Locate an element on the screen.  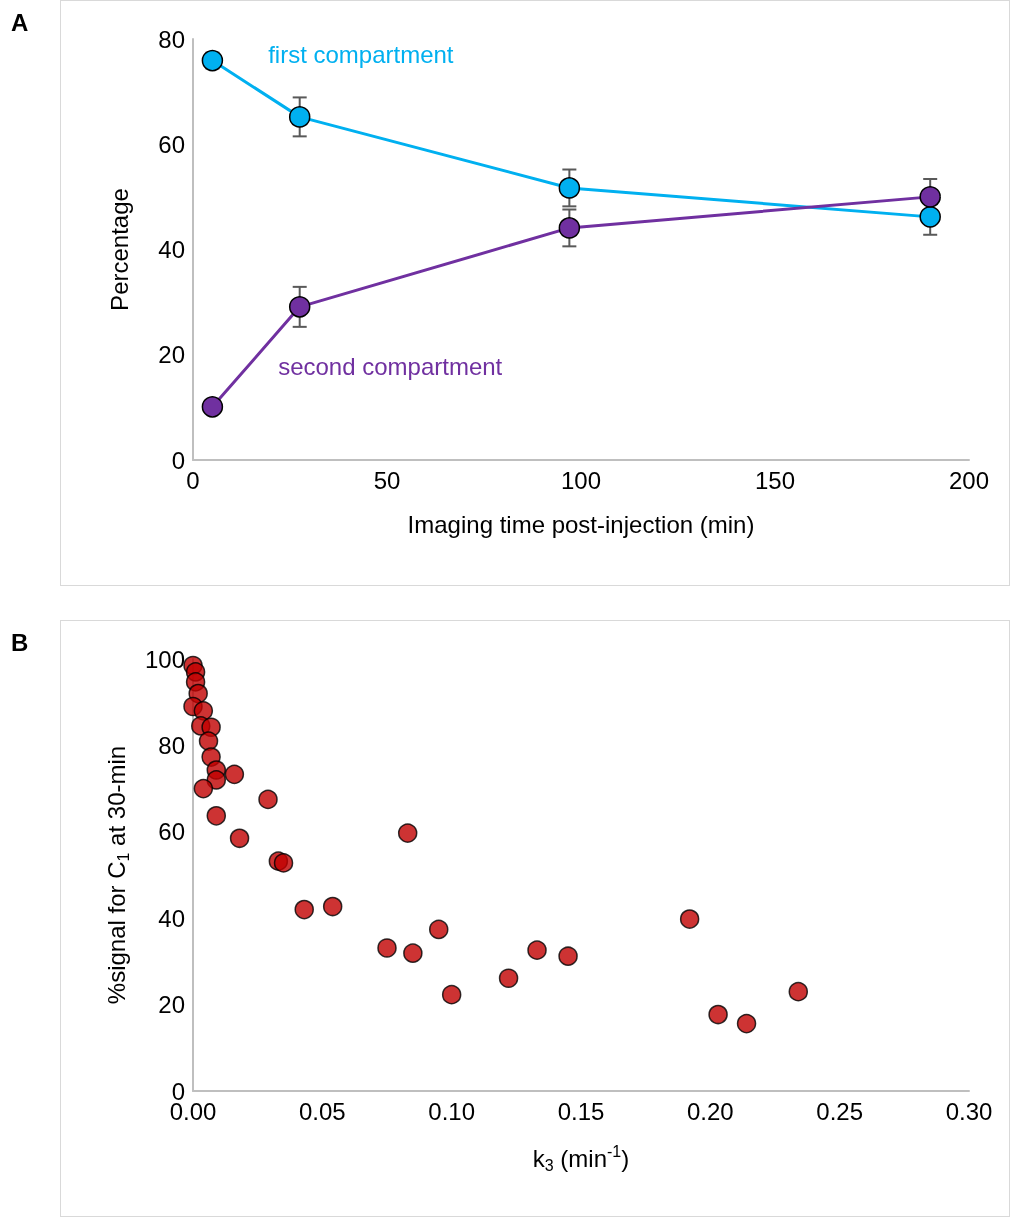
chart-title: A is located at coordinates (20, 23).